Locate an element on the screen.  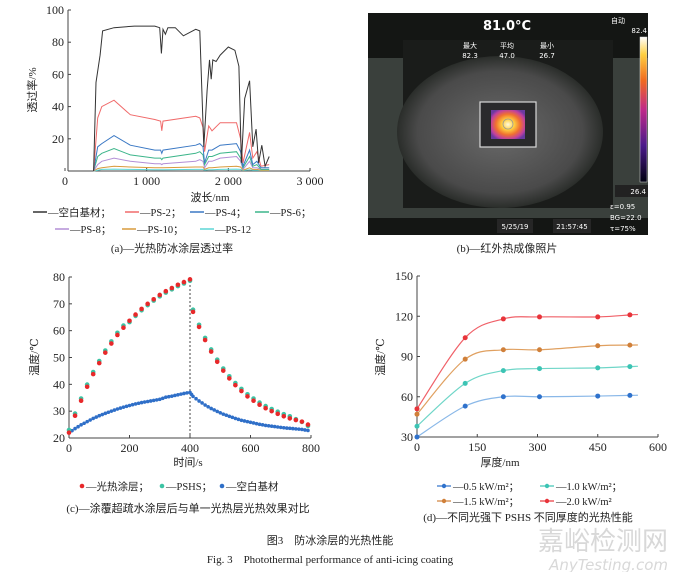
a-legend-label: —PS-4； is located at coordinates (225, 213).